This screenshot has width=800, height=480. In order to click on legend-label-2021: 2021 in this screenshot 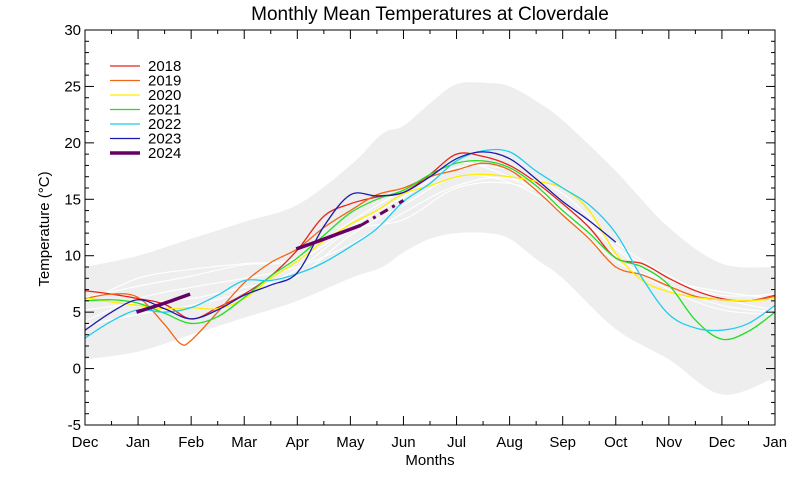, I will do `click(164, 110)`.